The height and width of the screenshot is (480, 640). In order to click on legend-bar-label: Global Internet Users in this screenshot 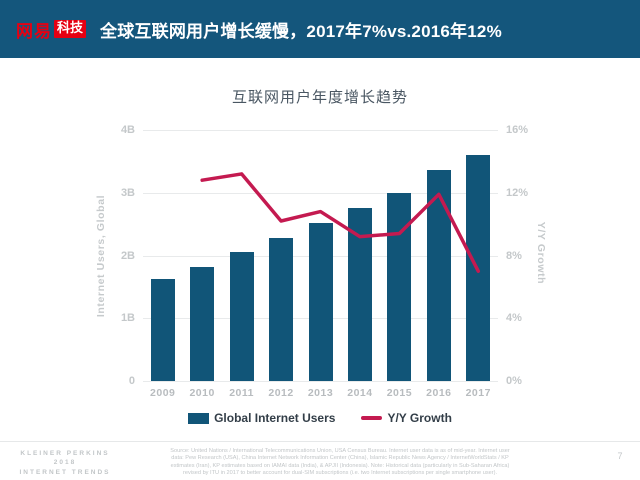, I will do `click(275, 418)`.